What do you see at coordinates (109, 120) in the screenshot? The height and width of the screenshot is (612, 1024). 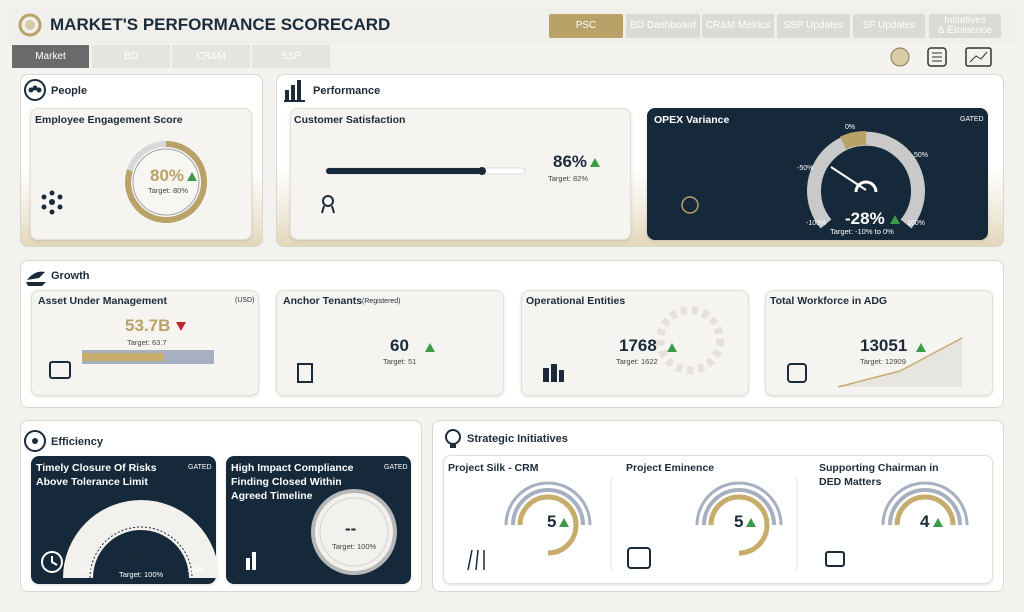 I see `card-title: Employee Engagement Score` at bounding box center [109, 120].